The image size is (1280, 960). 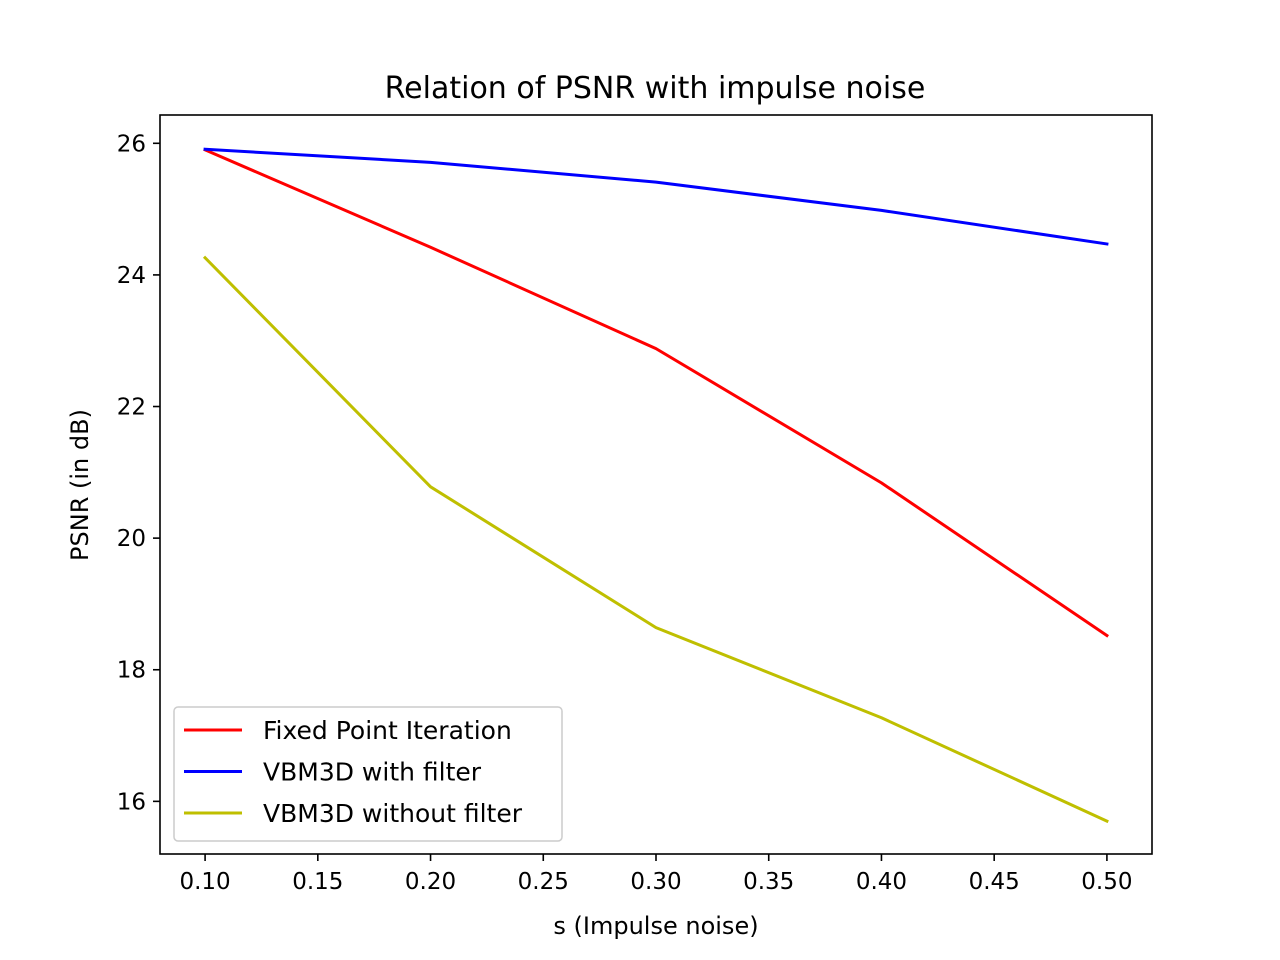 I want to click on x-tick-label: 0.35, so click(x=768, y=882).